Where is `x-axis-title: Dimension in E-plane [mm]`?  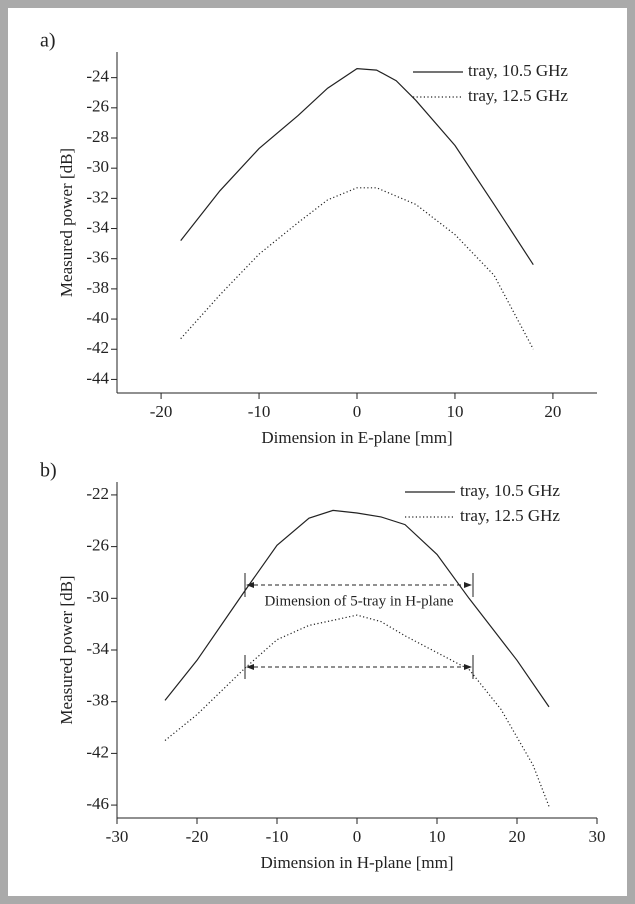 x-axis-title: Dimension in E-plane [mm] is located at coordinates (356, 437).